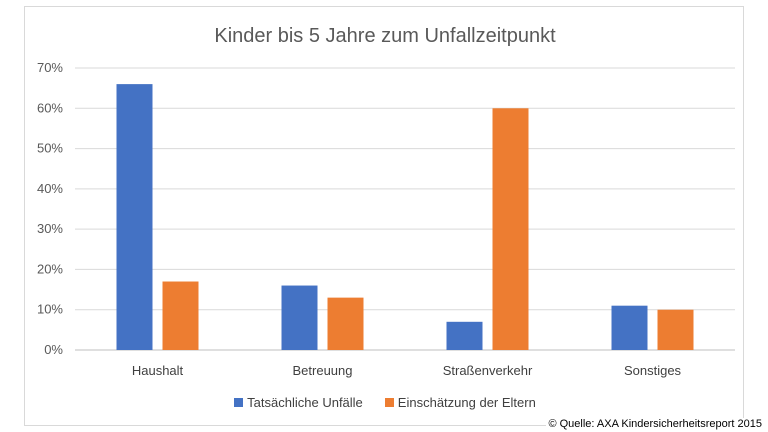 This screenshot has width=768, height=432. Describe the element at coordinates (305, 402) in the screenshot. I see `legend-label-series-1: Tatsächliche Unfälle` at that location.